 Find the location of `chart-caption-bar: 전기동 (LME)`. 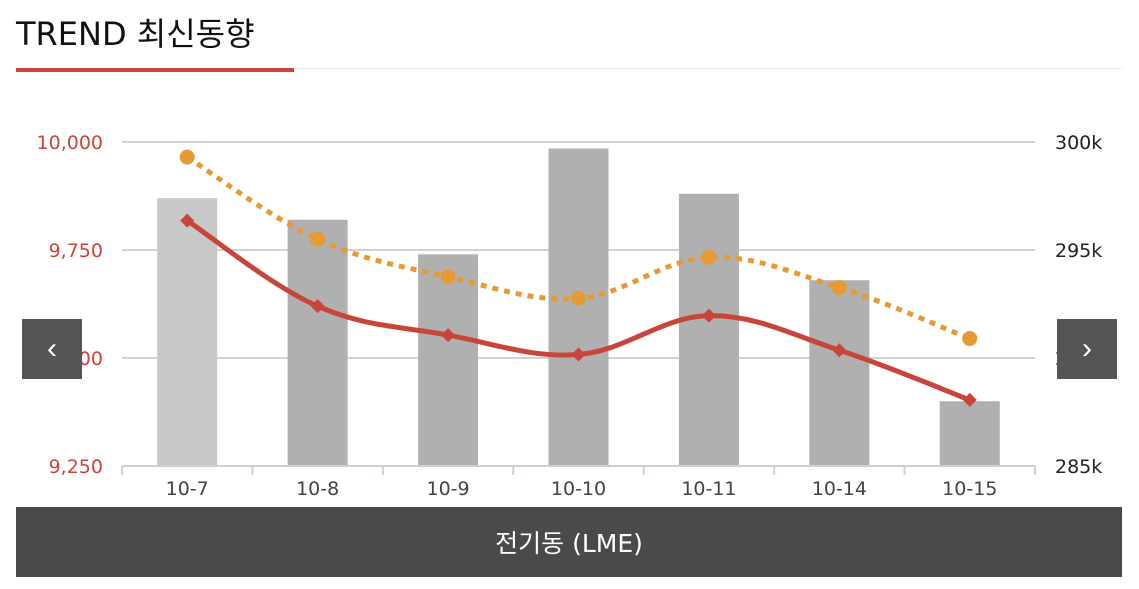

chart-caption-bar: 전기동 (LME) is located at coordinates (569, 542).